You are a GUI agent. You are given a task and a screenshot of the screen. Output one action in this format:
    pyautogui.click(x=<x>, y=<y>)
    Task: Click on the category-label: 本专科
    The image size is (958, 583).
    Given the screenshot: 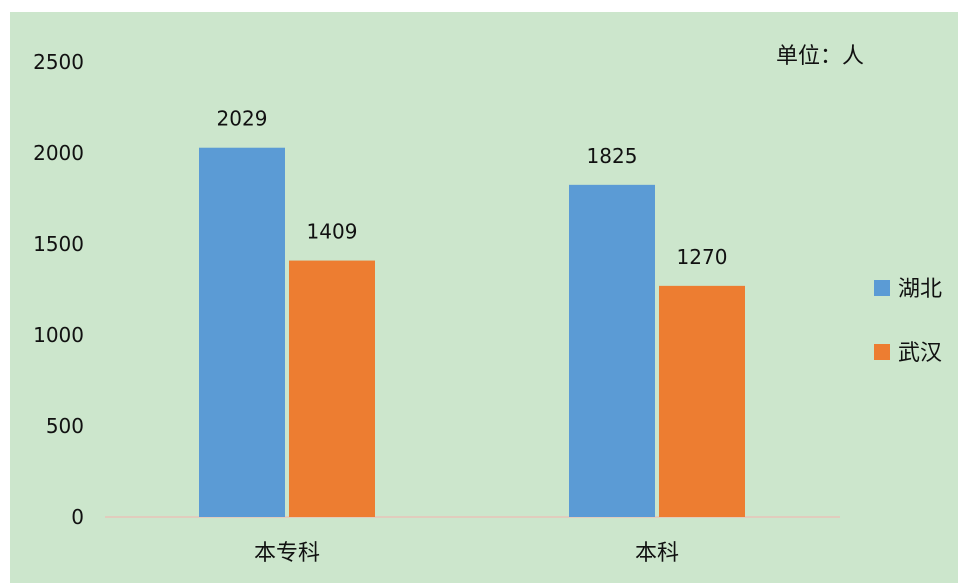 What is the action you would take?
    pyautogui.click(x=287, y=553)
    